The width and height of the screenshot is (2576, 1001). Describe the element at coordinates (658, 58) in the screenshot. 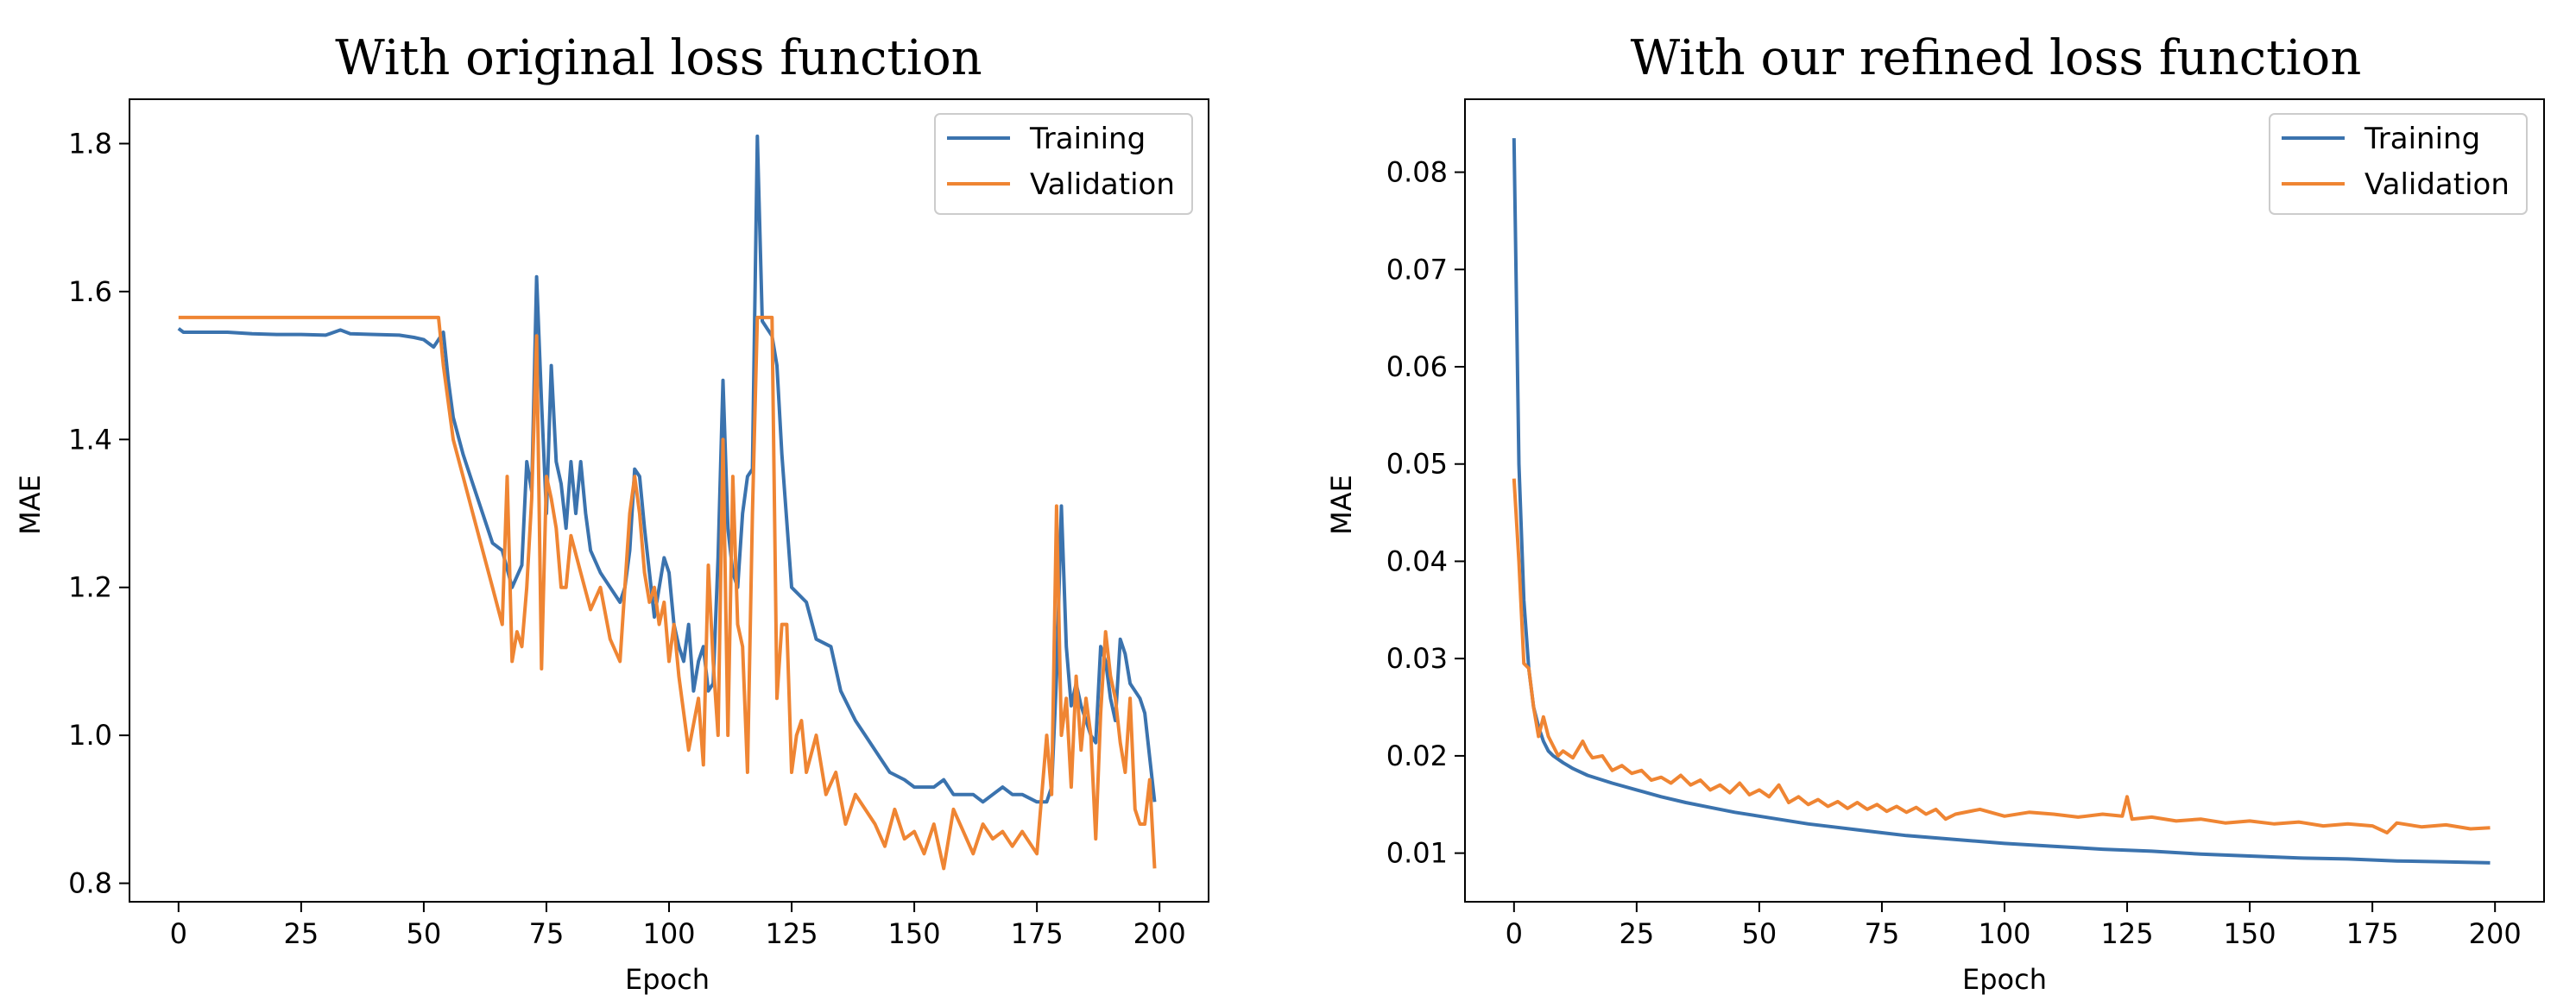

I see `chart-left-title: With original loss function` at that location.